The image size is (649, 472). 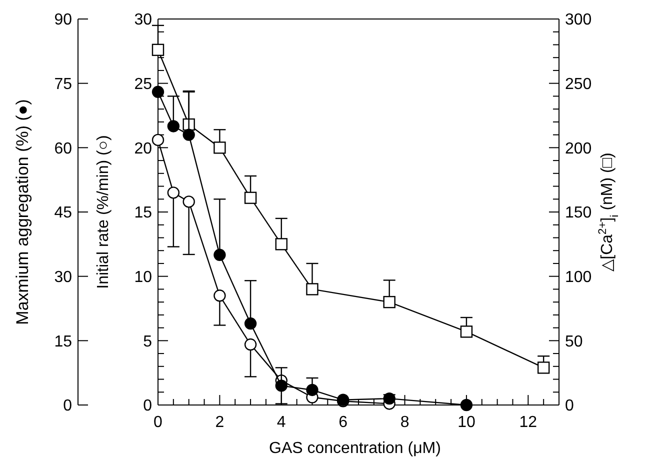 What do you see at coordinates (578, 20) in the screenshot?
I see `y3-tick-label: 300` at bounding box center [578, 20].